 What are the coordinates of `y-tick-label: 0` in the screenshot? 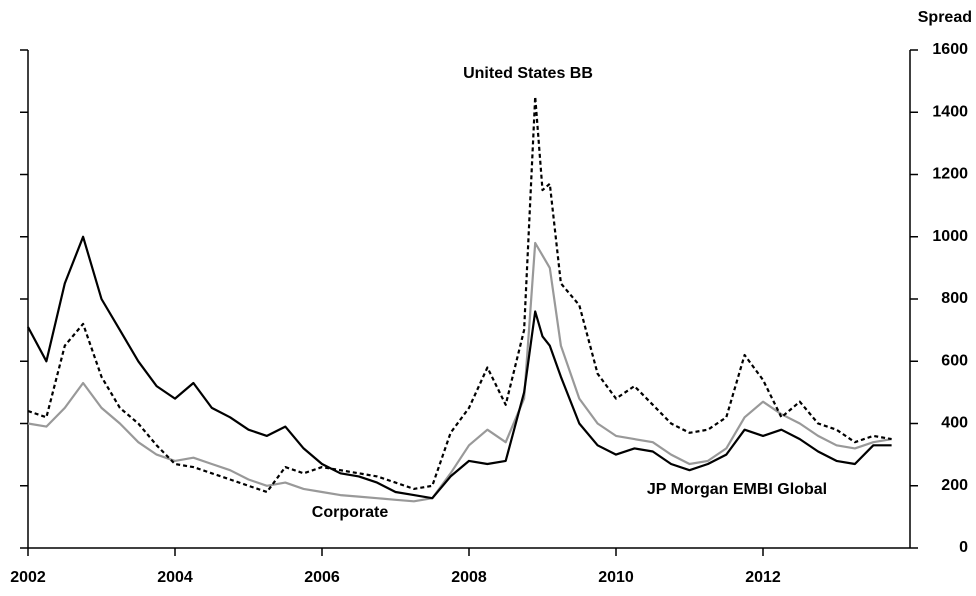 It's located at (963, 547).